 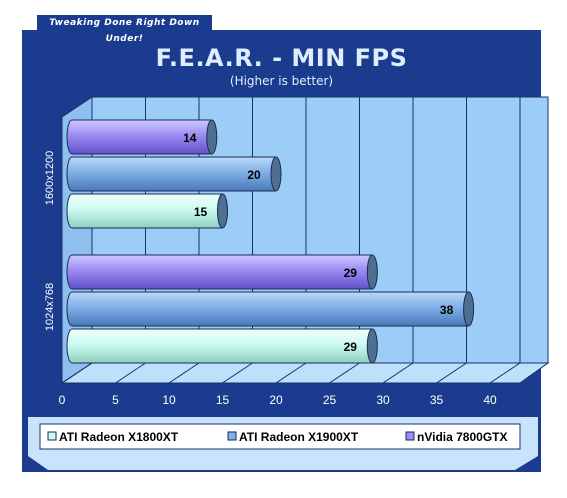 I want to click on plot-floor, so click(x=305, y=373).